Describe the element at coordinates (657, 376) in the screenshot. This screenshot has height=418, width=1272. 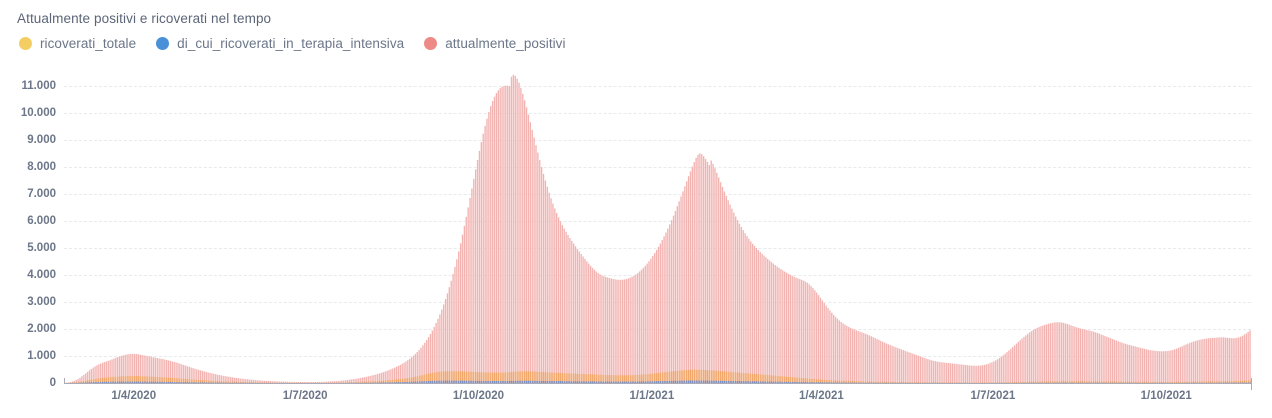
I see `series-ricoverati_totale` at that location.